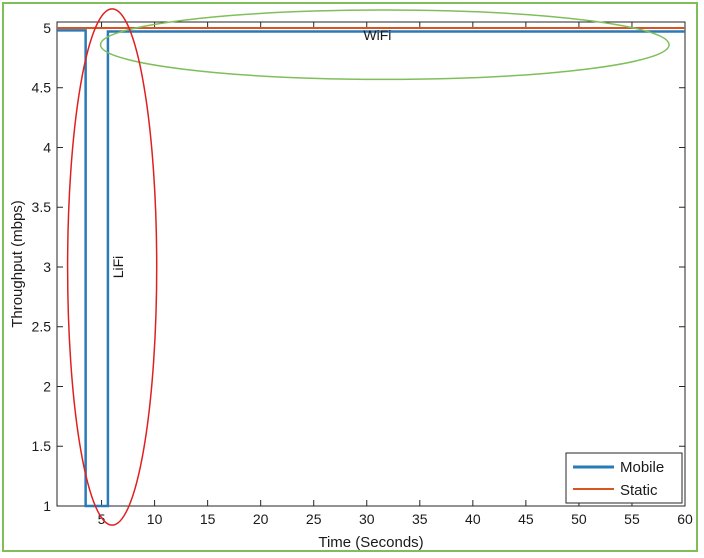 This screenshot has width=704, height=558. What do you see at coordinates (579, 519) in the screenshot?
I see `x-tick-label: 50` at bounding box center [579, 519].